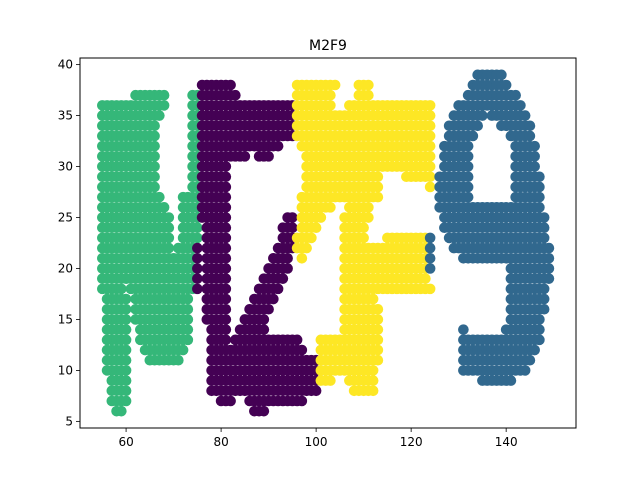 Image resolution: width=640 pixels, height=480 pixels. Describe the element at coordinates (328, 46) in the screenshot. I see `chart-title: M2F9` at that location.